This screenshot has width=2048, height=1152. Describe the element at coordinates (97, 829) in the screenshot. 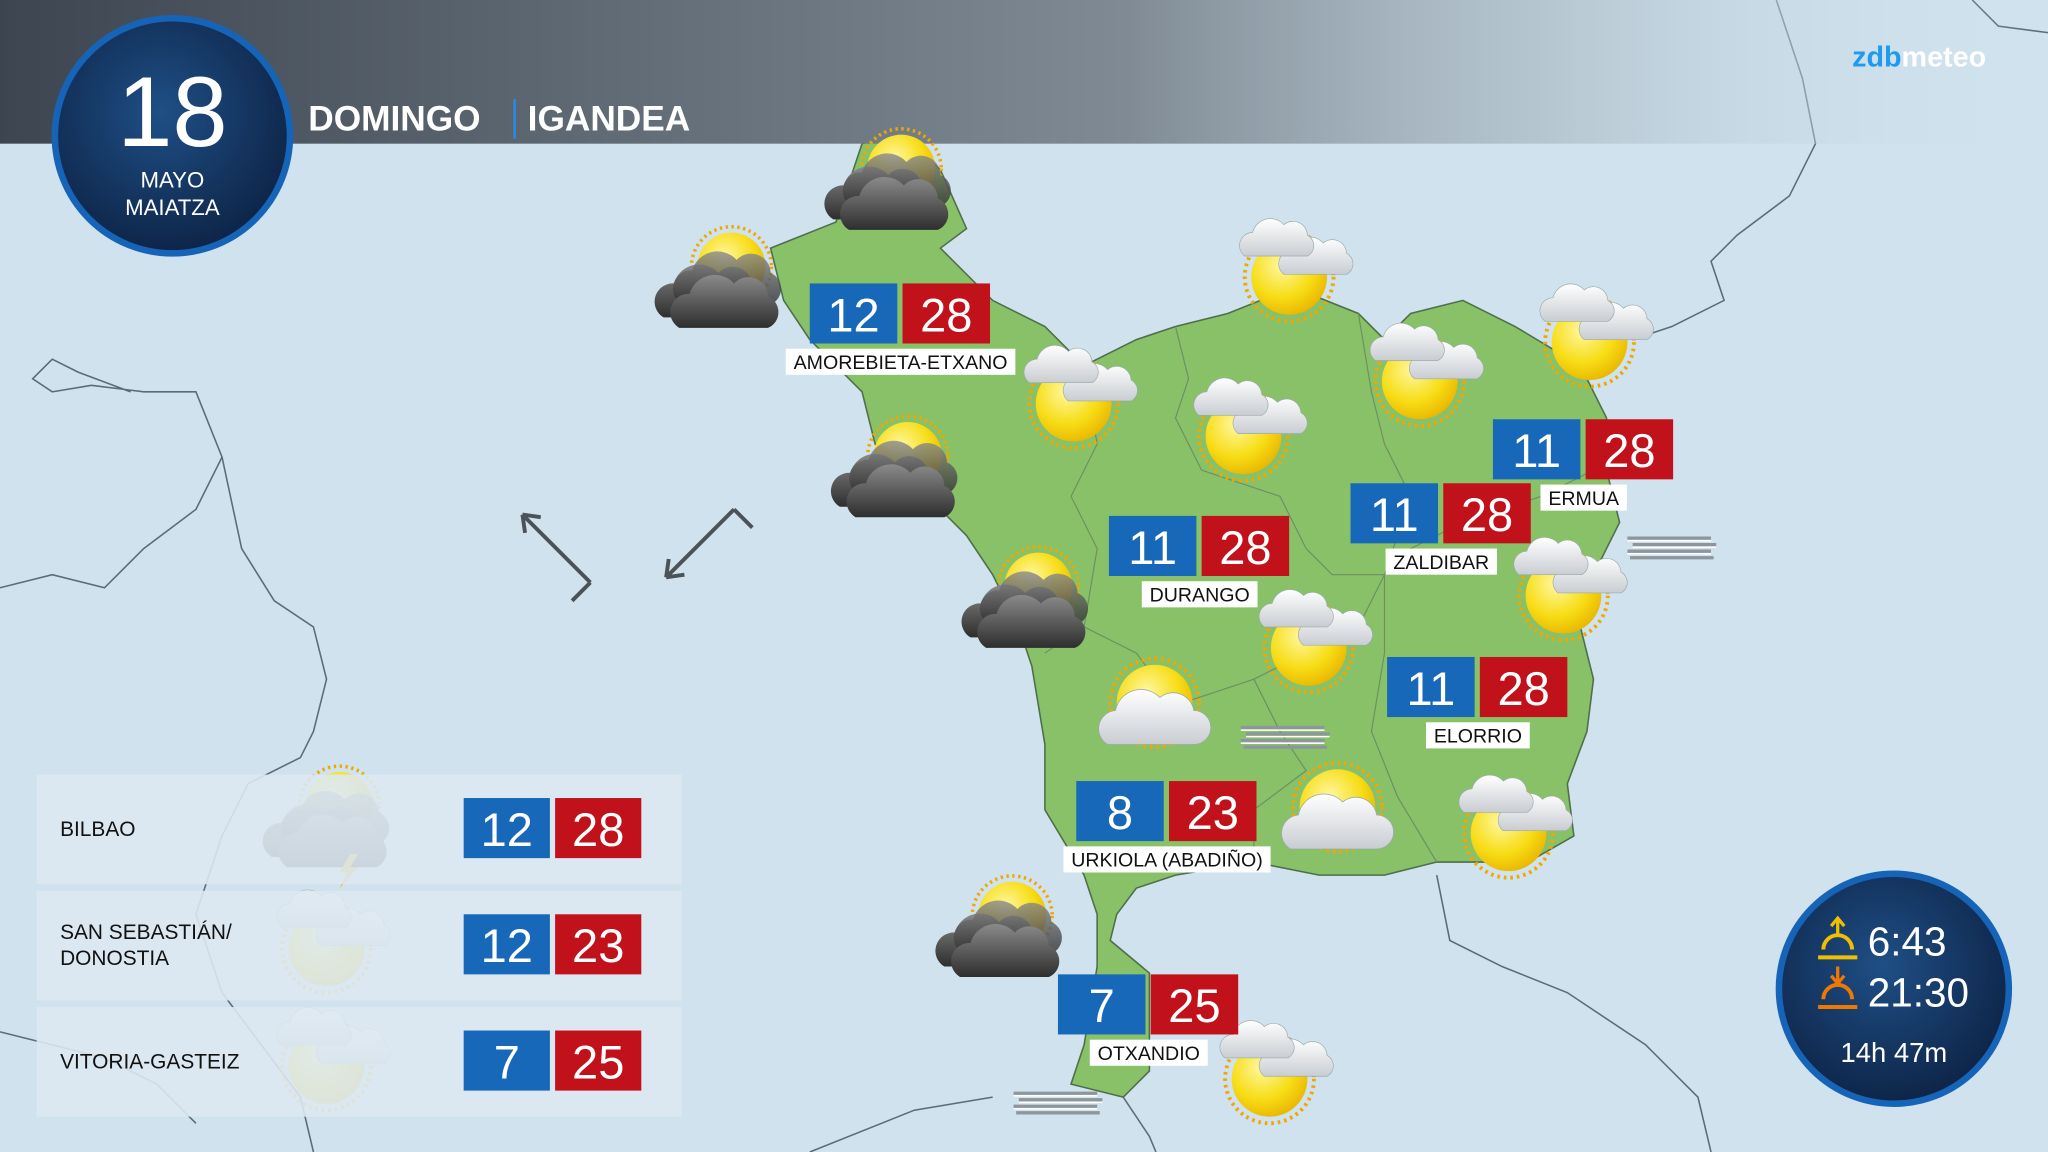

I see `city-name: BILBAO` at that location.